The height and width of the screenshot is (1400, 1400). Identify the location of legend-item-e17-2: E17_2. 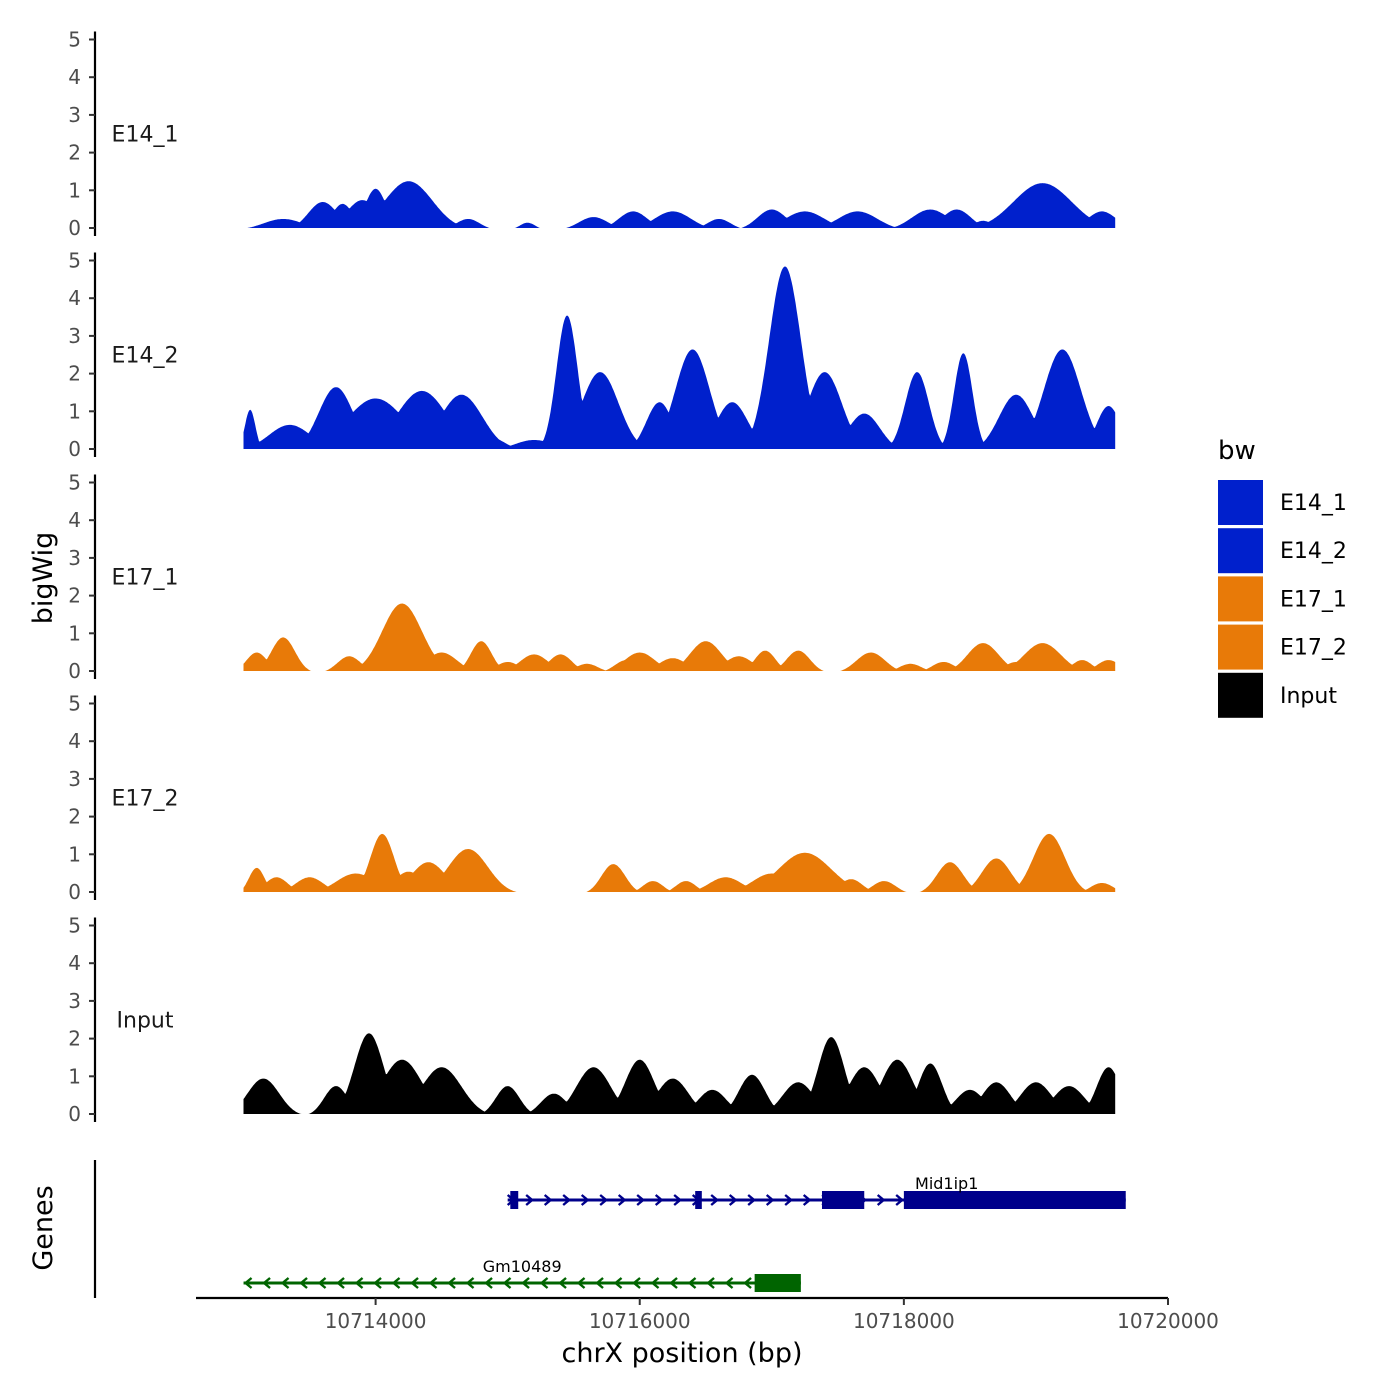
(1282, 647).